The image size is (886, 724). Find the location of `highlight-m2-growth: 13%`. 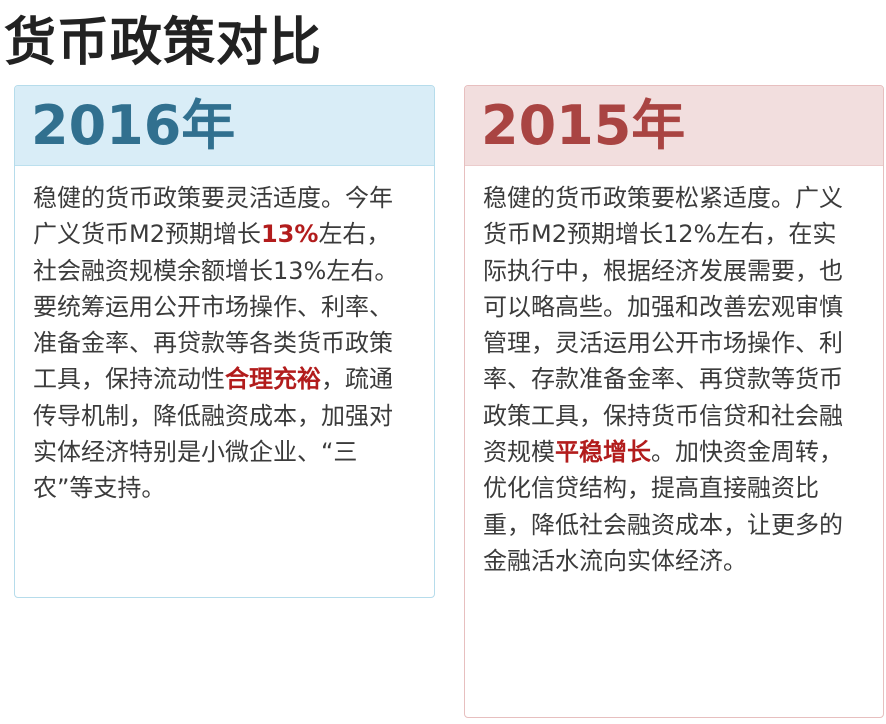

highlight-m2-growth: 13% is located at coordinates (289, 234).